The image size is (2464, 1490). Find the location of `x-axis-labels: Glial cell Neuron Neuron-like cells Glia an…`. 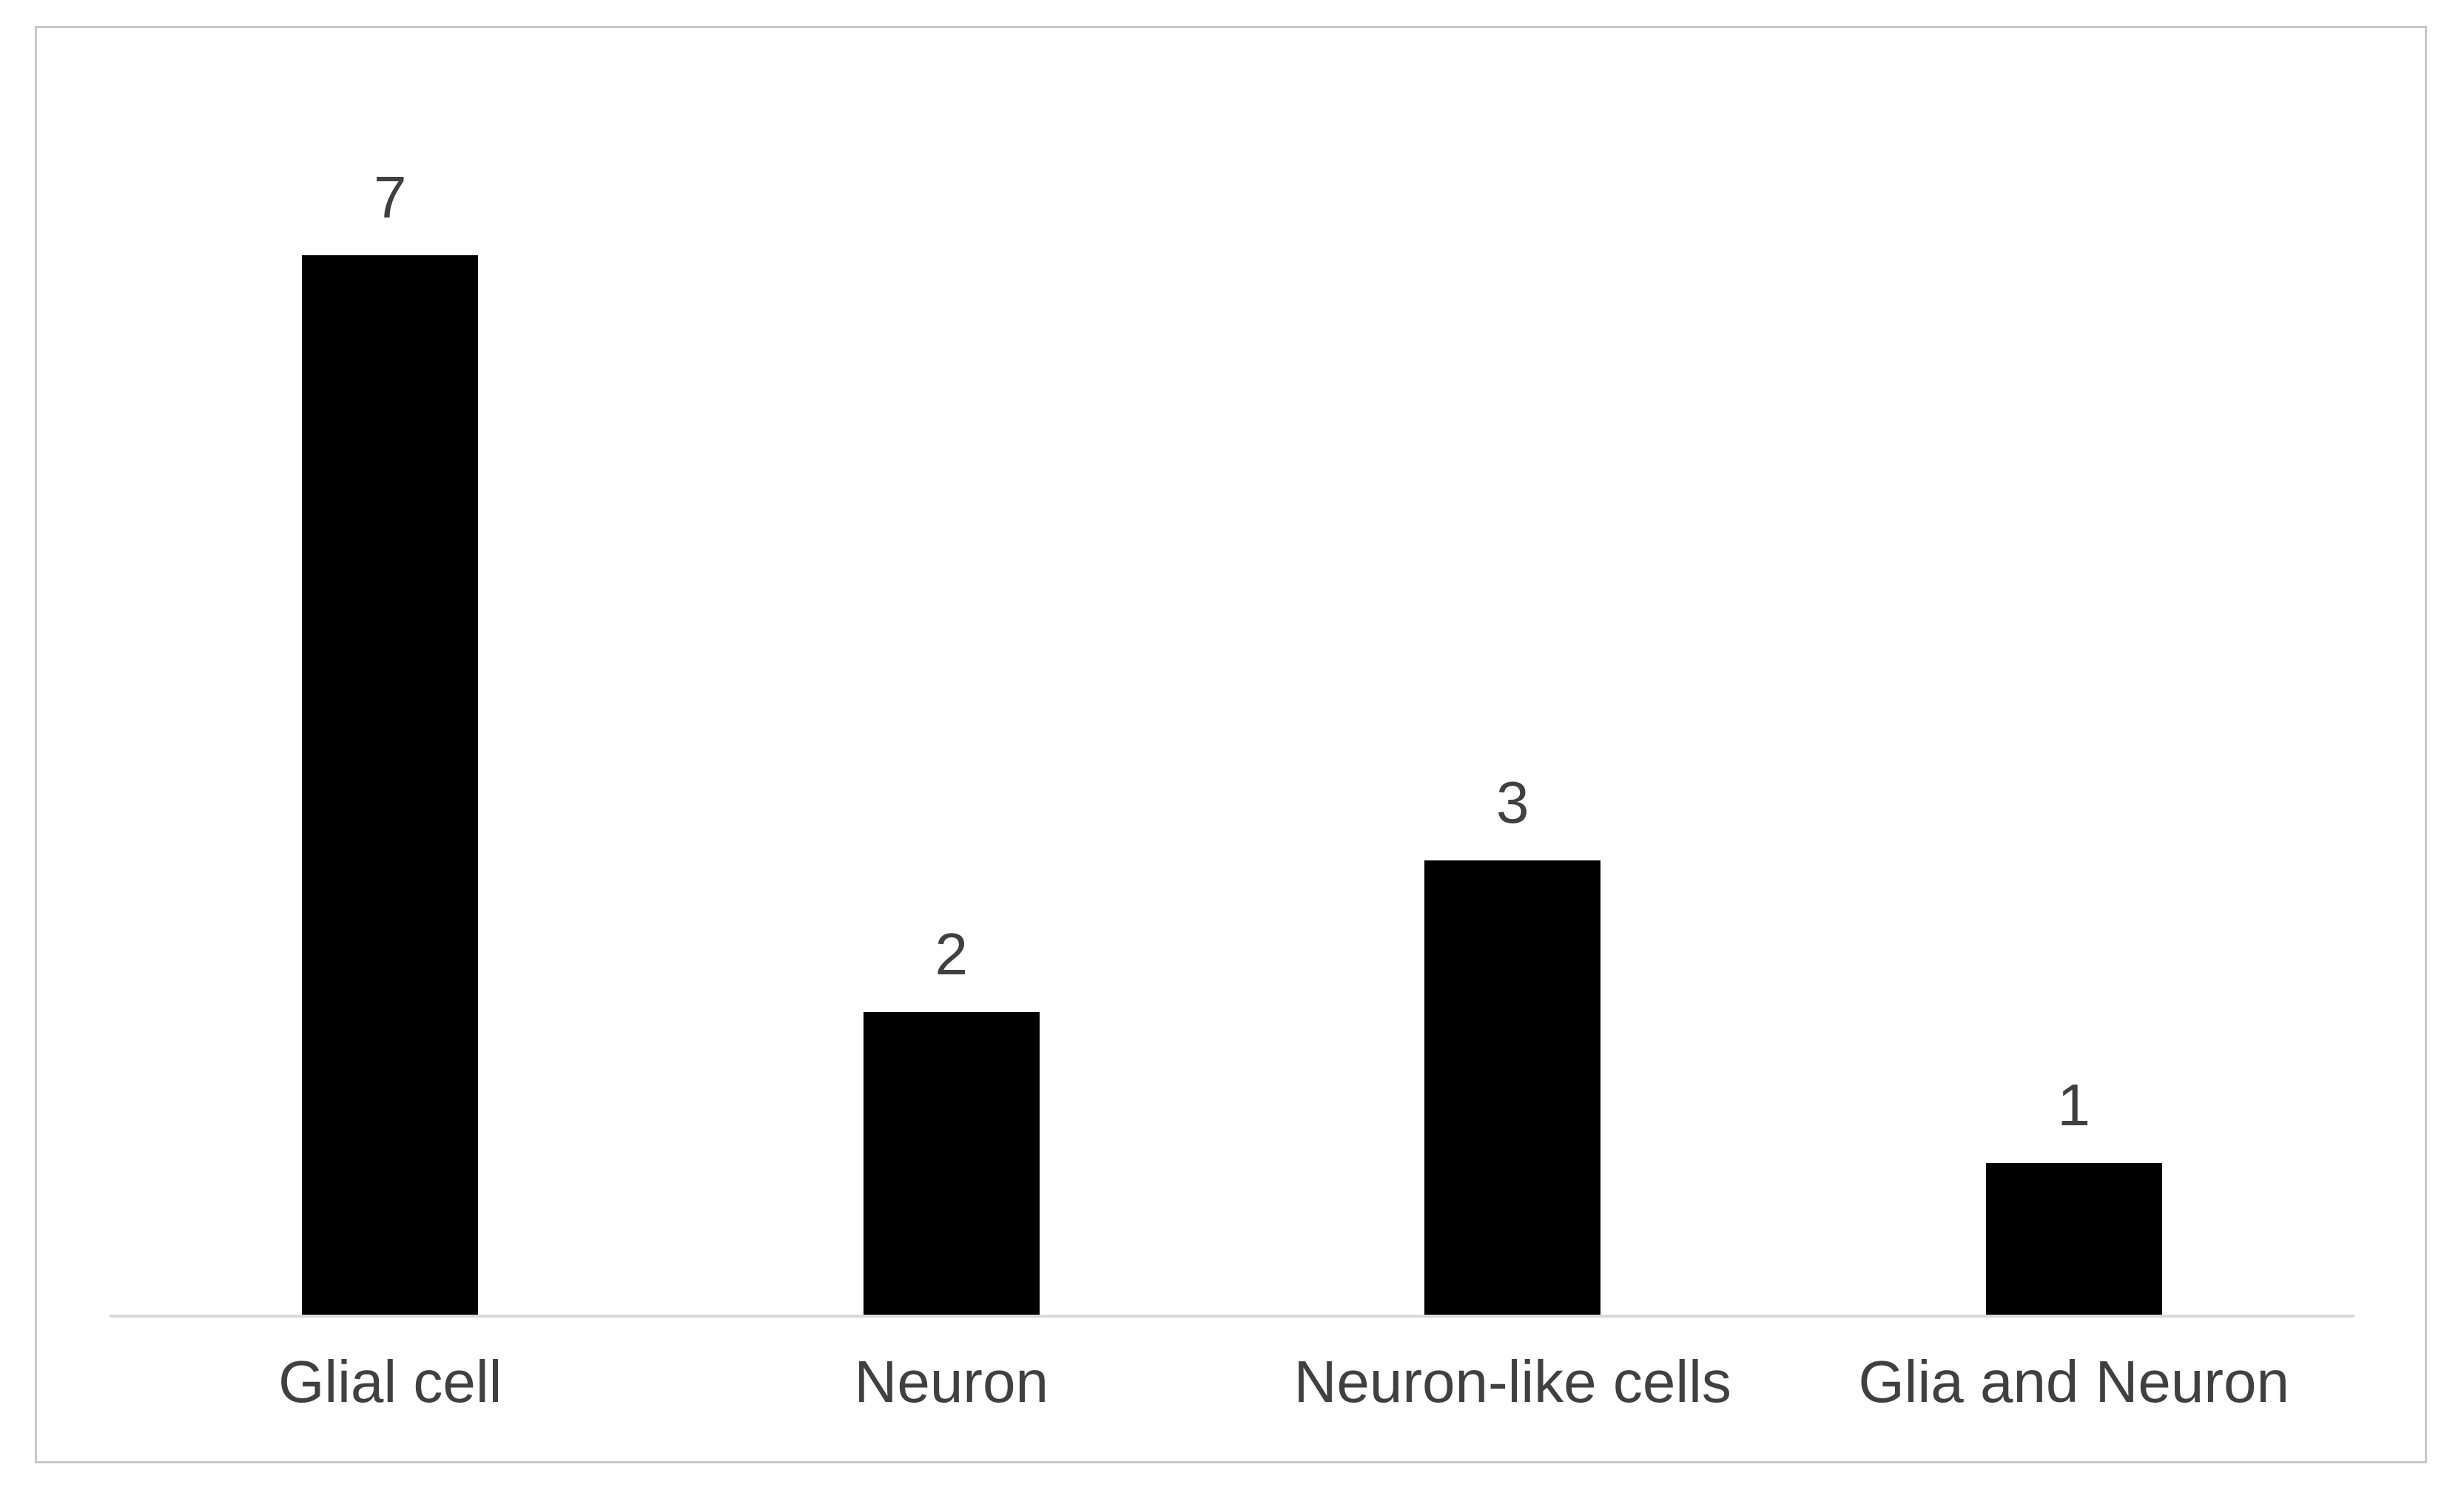

x-axis-labels: Glial cell Neuron Neuron-like cells Glia an… is located at coordinates (1232, 1382).